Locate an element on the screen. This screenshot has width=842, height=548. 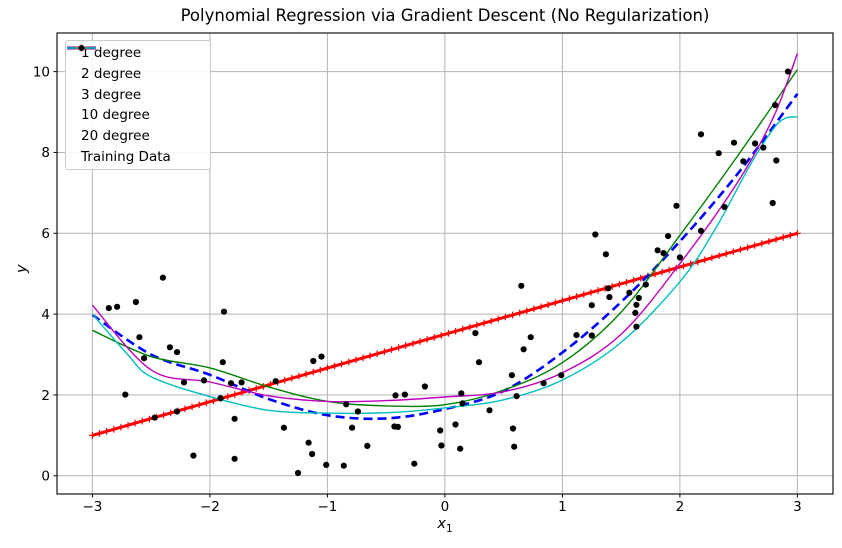
y-tick-label: 0 is located at coordinates (45, 477).